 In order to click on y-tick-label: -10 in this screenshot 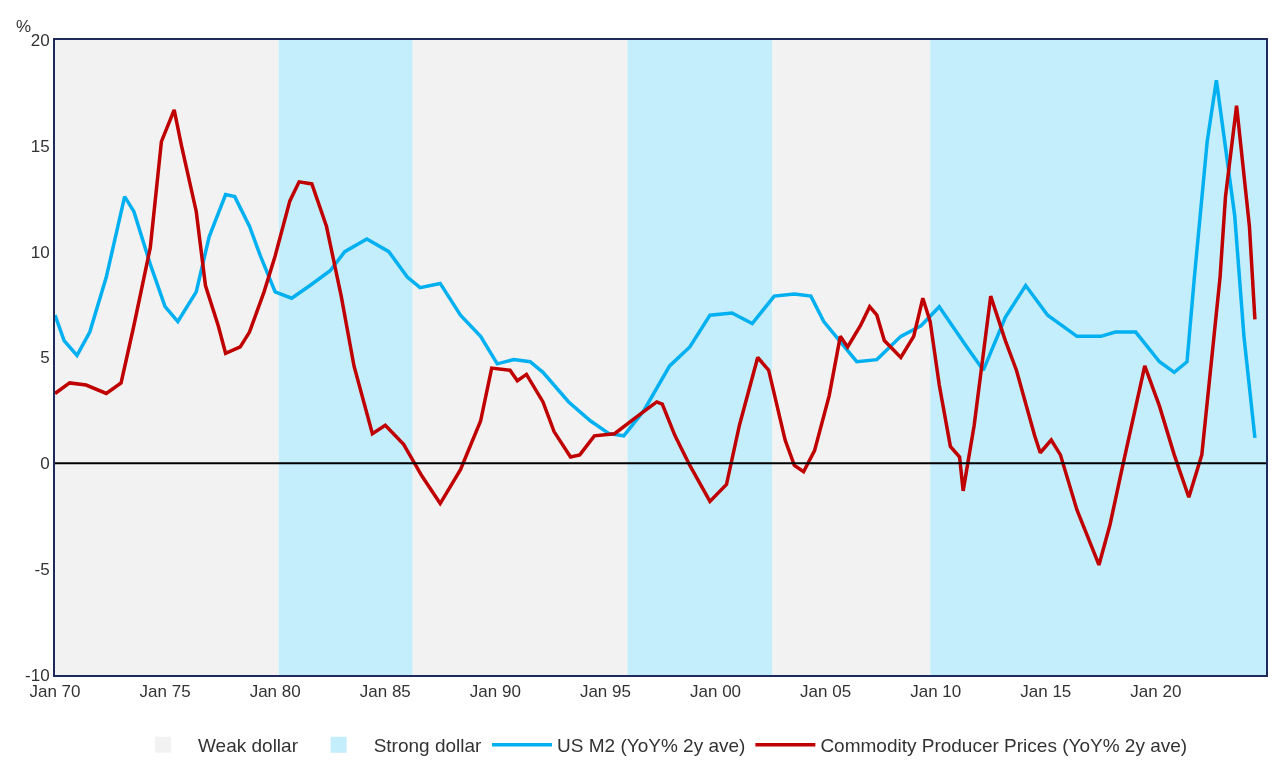, I will do `click(37, 675)`.